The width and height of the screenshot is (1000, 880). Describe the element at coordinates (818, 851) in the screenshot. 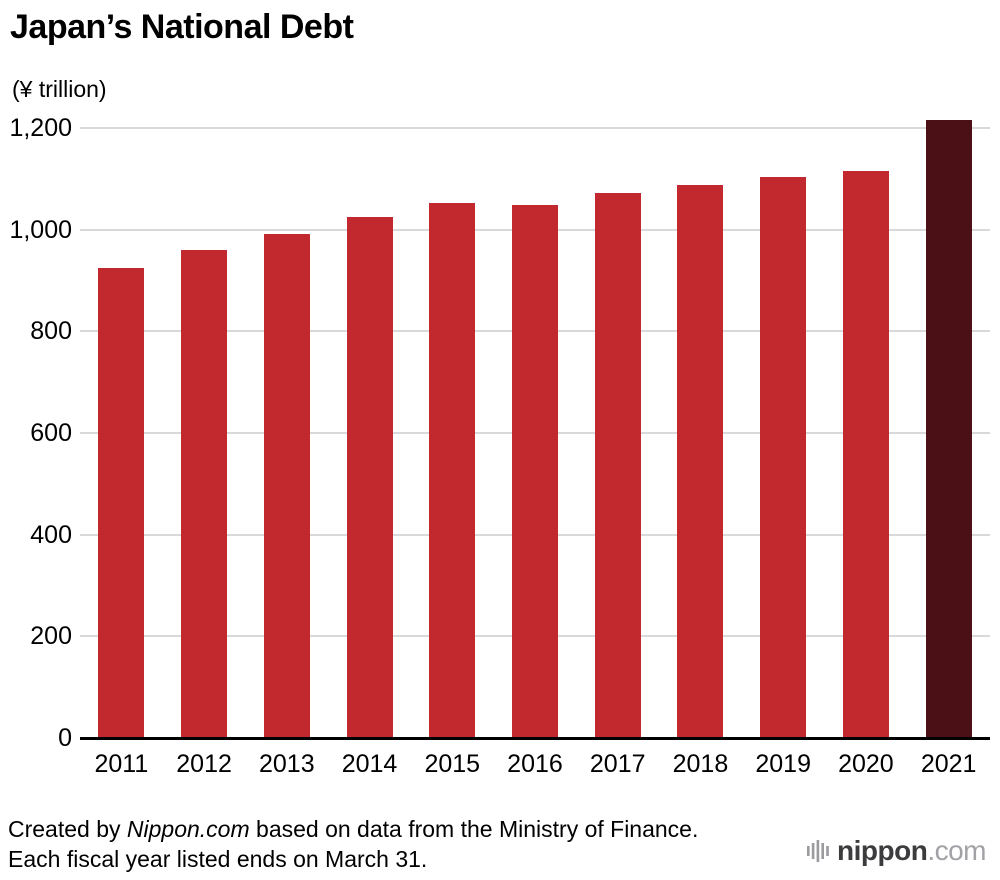

I see `nippon-logo-bars-icon` at that location.